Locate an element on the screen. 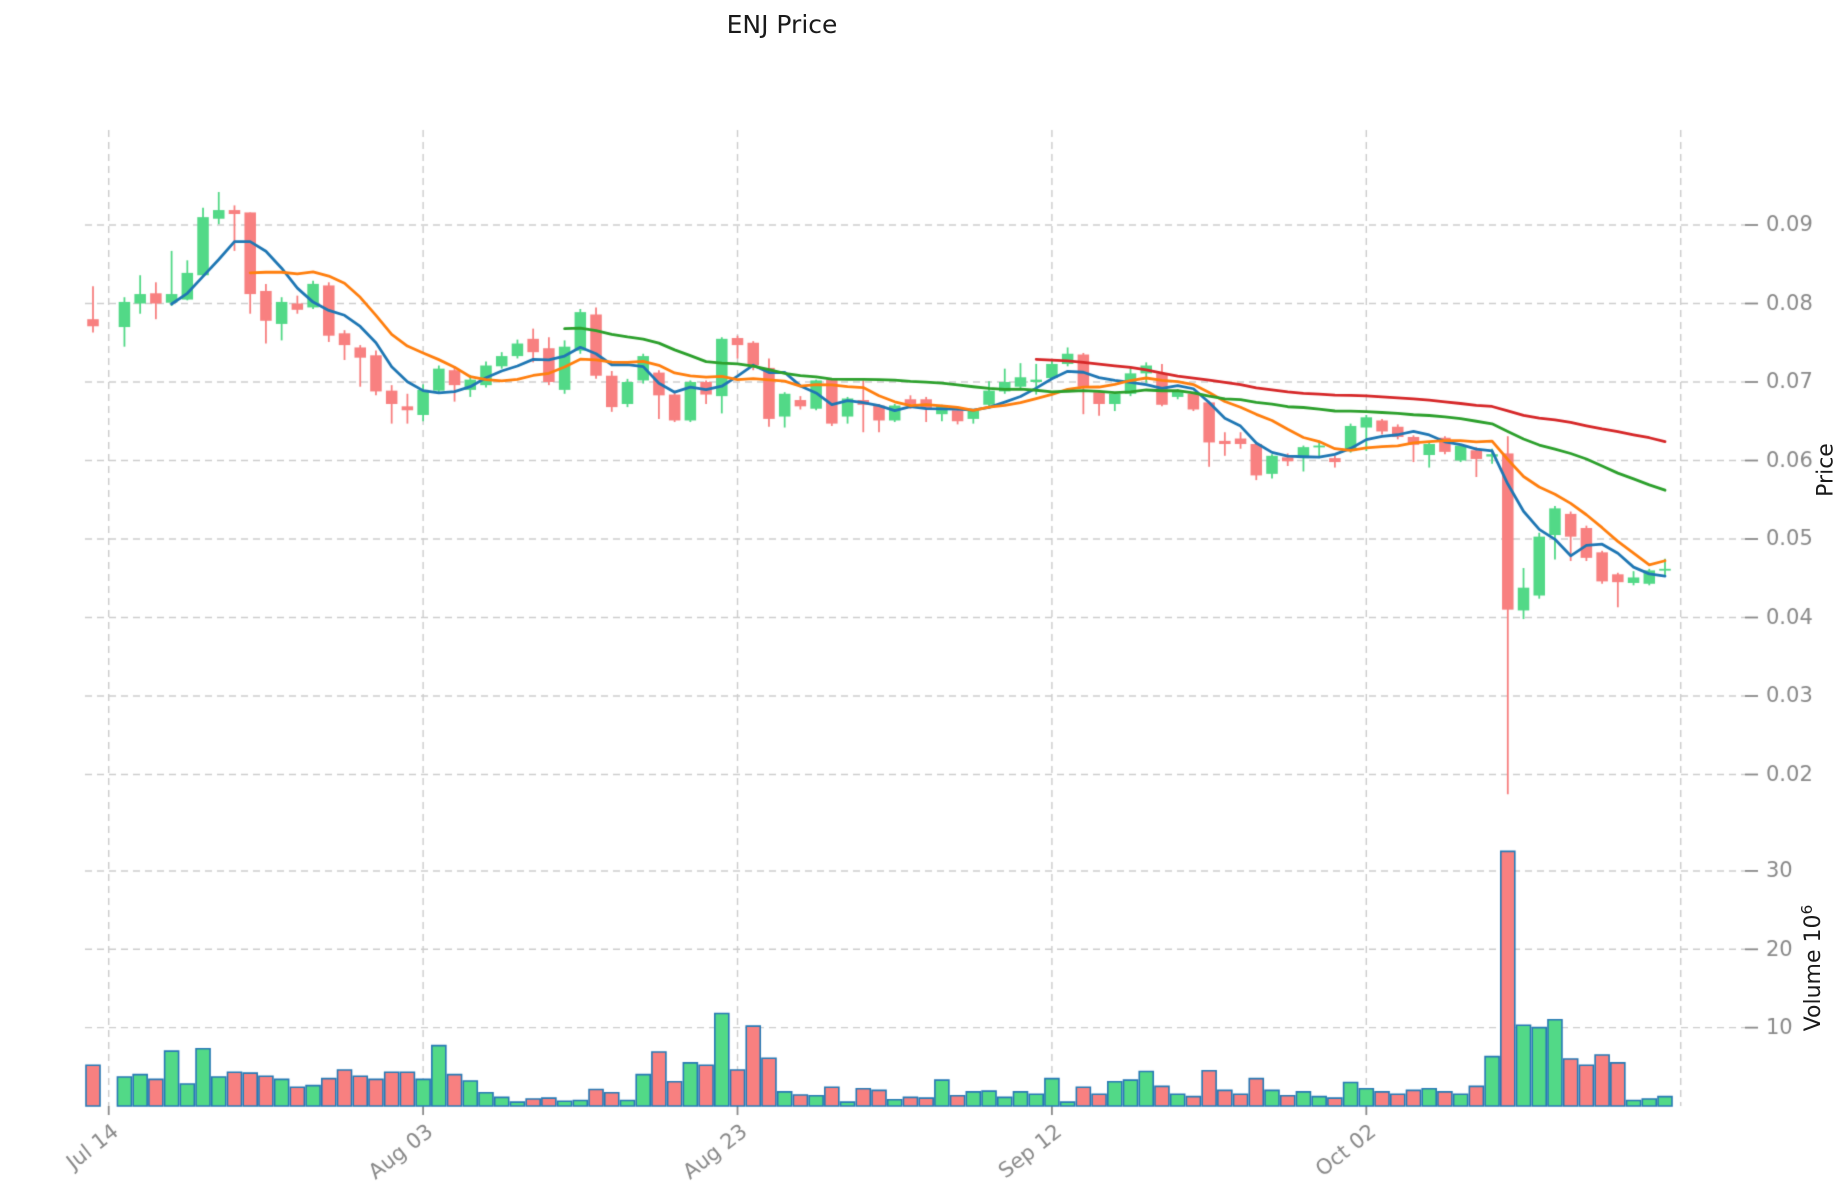 This screenshot has height=1202, width=1847. volume-axis-exponent: 6 is located at coordinates (1806, 909).